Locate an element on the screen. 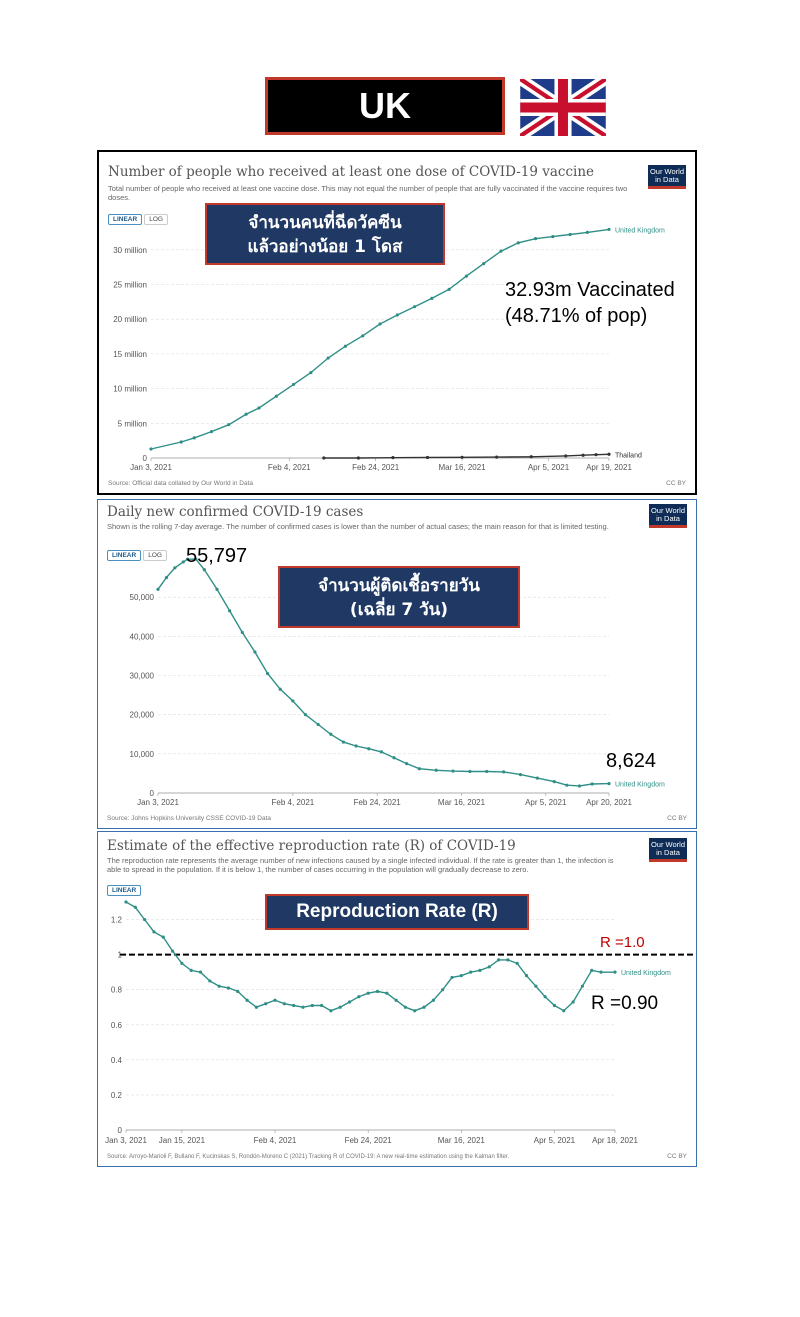  cases-callout-line2: (เฉลี่ย 7 วัน) is located at coordinates (399, 610).